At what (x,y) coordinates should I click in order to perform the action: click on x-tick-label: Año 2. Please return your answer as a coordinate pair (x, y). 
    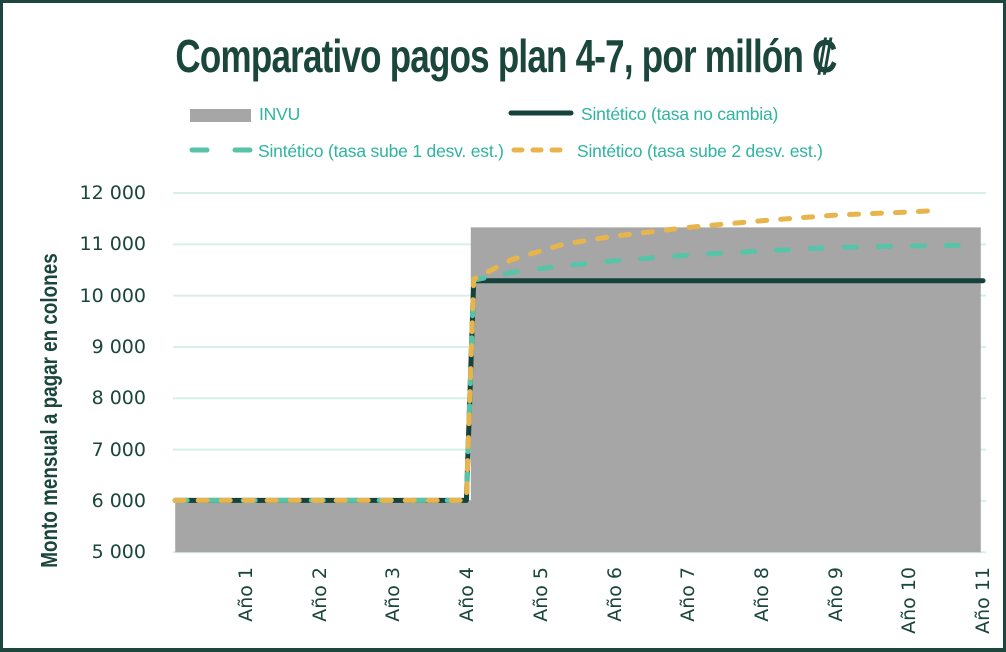
    Looking at the image, I should click on (319, 594).